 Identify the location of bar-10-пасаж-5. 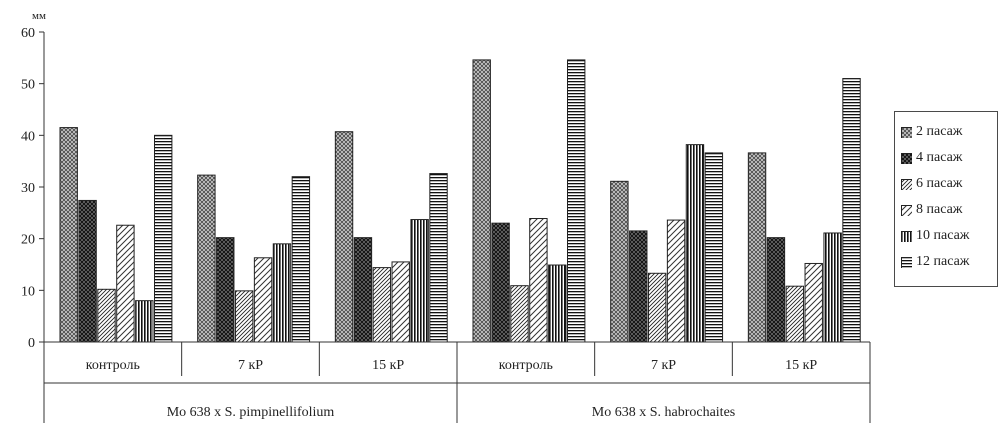
(832, 287).